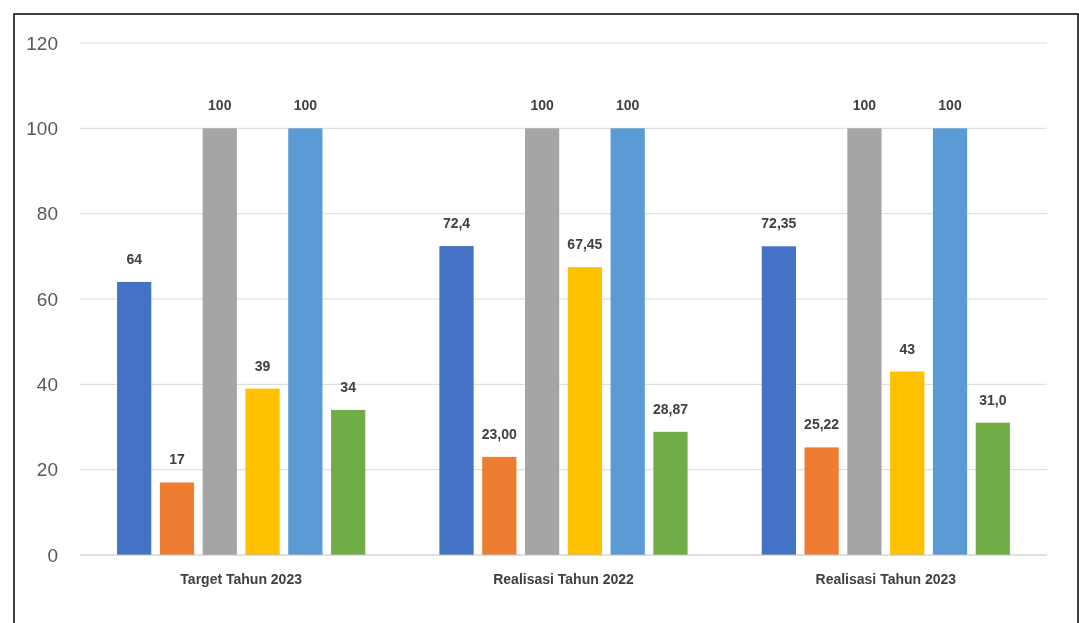  What do you see at coordinates (348, 386) in the screenshot?
I see `data-label: 34` at bounding box center [348, 386].